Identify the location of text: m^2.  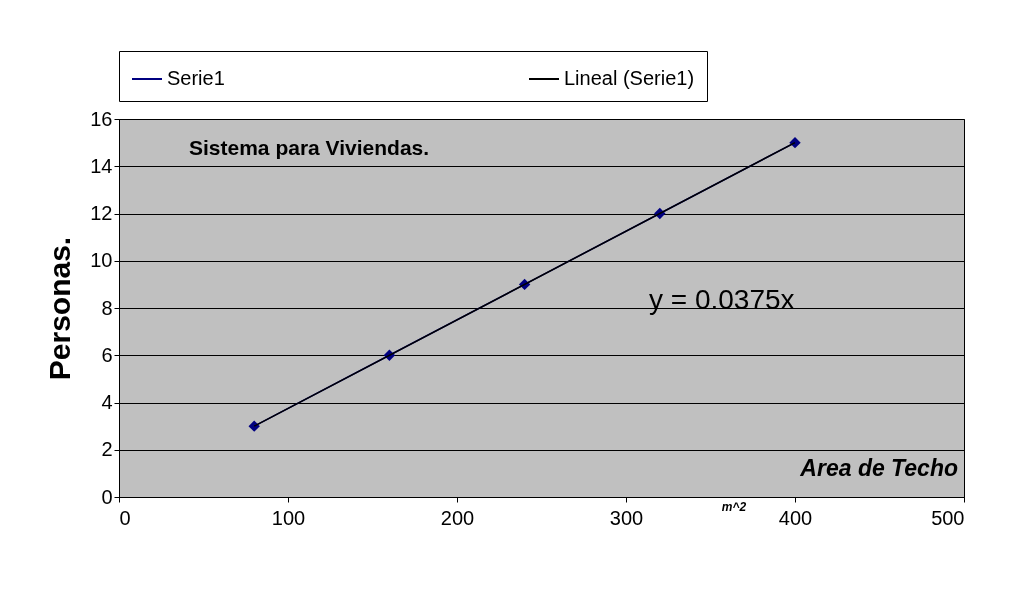
(734, 507).